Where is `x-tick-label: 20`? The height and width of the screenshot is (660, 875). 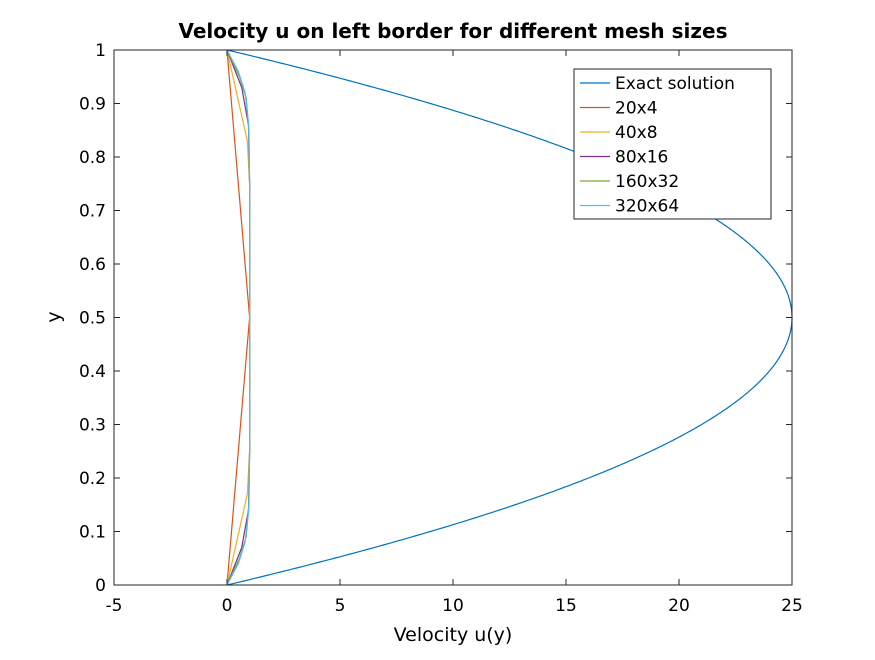 x-tick-label: 20 is located at coordinates (679, 606).